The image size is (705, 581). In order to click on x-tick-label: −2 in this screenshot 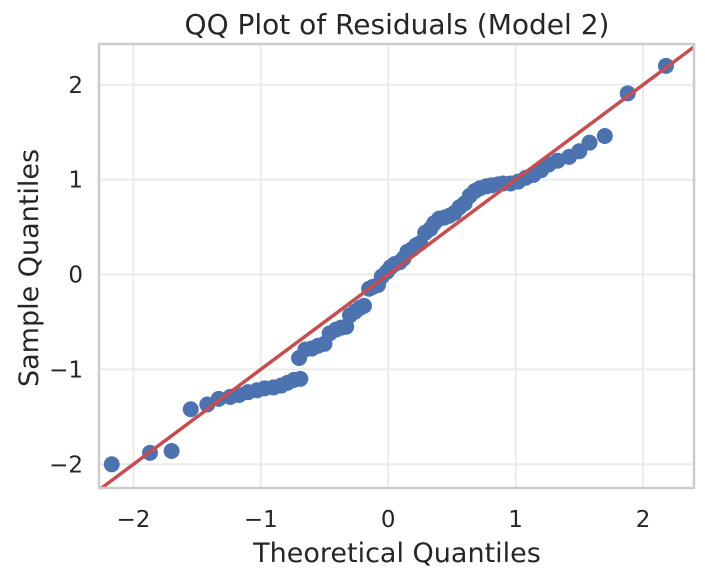, I will do `click(133, 520)`.